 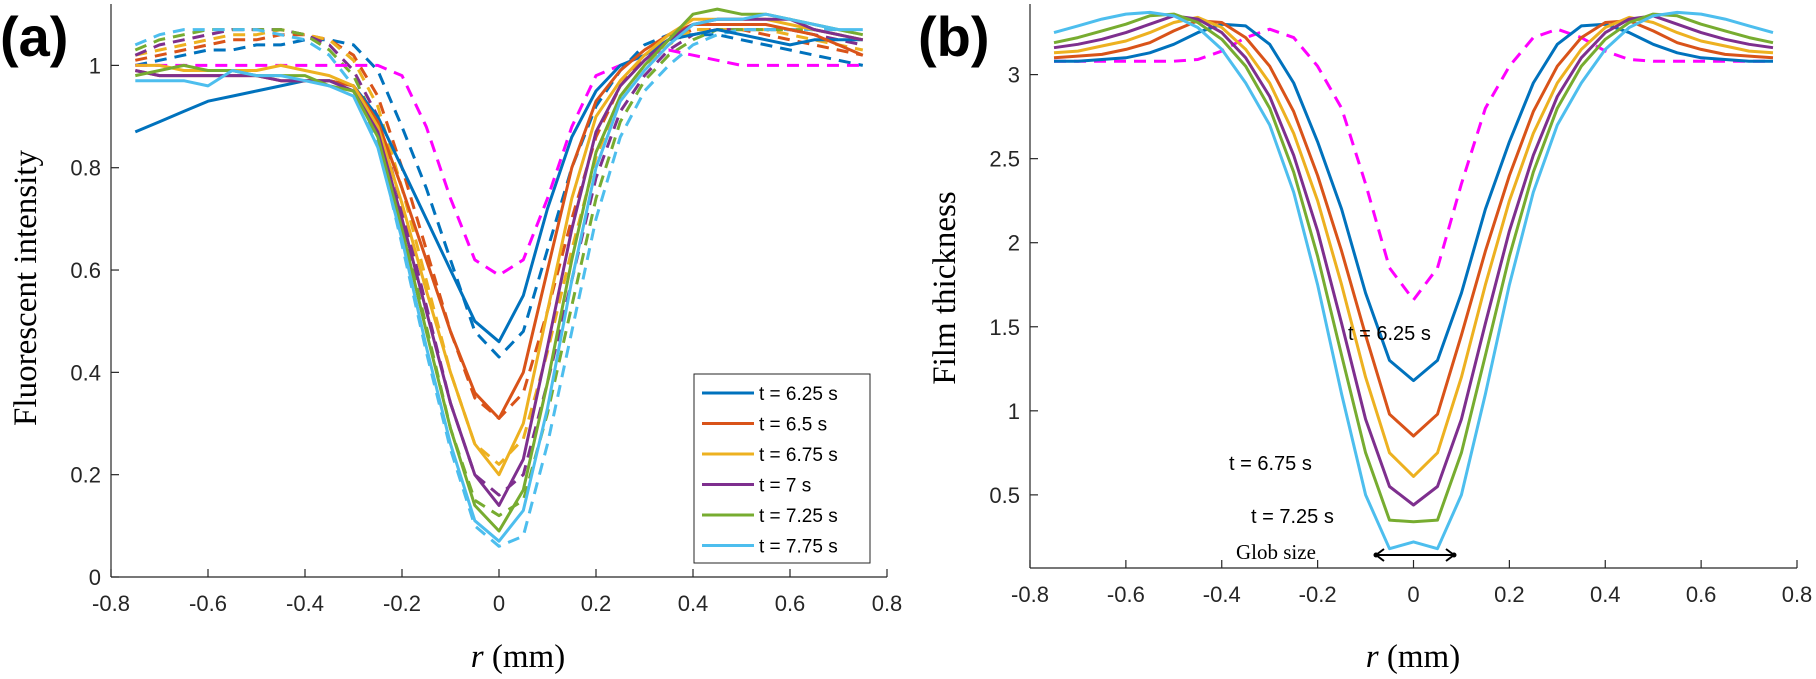 I want to click on legend-box, so click(x=782, y=468).